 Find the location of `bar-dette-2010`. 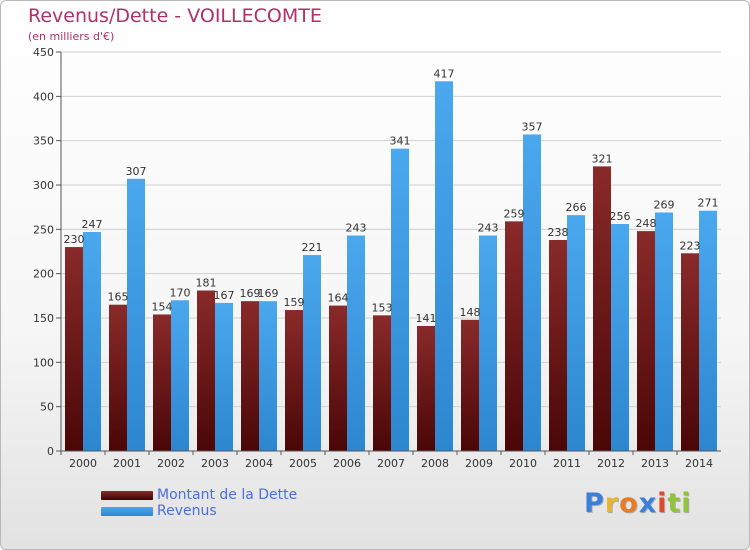

bar-dette-2010 is located at coordinates (514, 336).